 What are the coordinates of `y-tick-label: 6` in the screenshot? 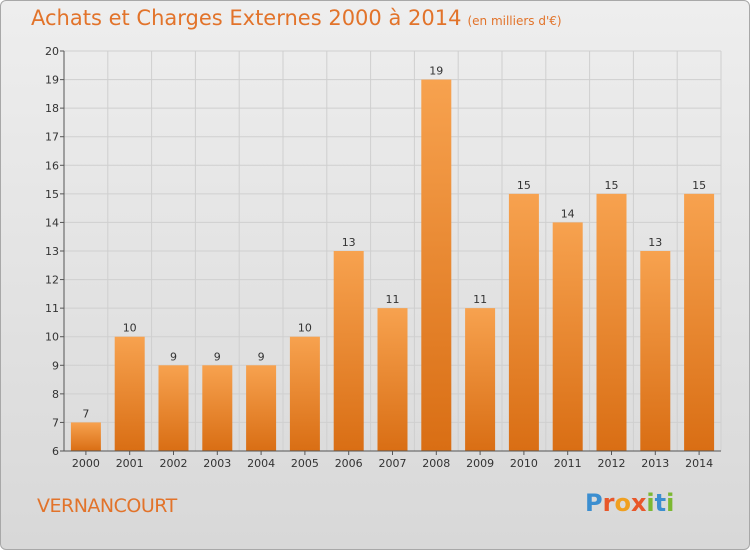 It's located at (55, 451).